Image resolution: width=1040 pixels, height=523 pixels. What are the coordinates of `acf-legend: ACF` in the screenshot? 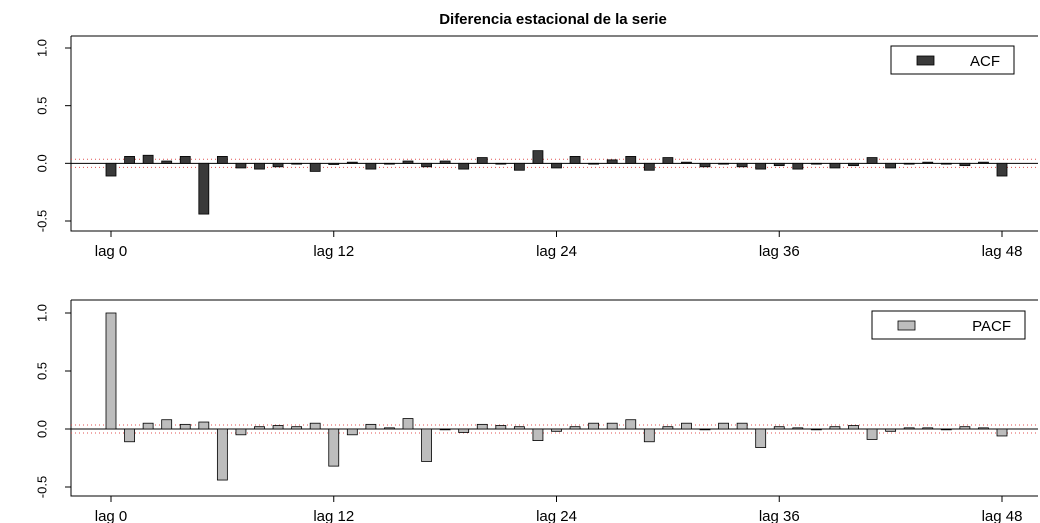 It's located at (952, 60).